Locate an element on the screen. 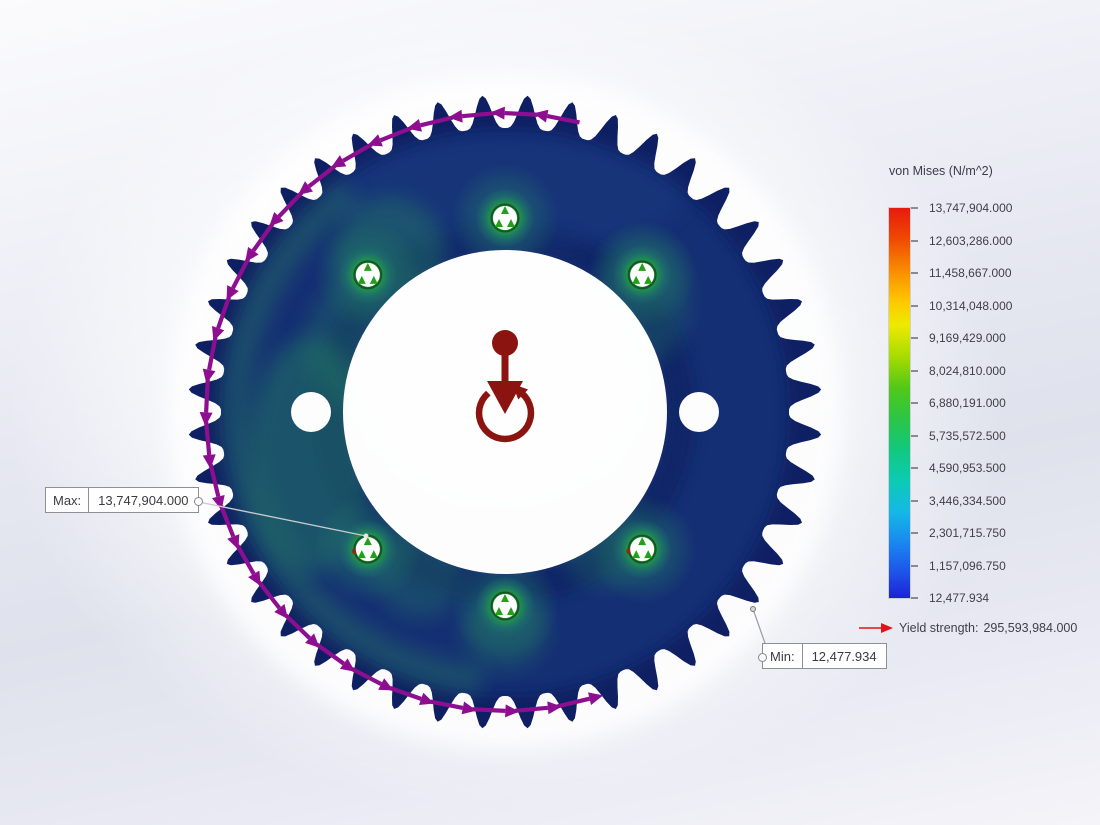 This screenshot has height=825, width=1100. legend-value: 1,157,096.750 is located at coordinates (967, 566).